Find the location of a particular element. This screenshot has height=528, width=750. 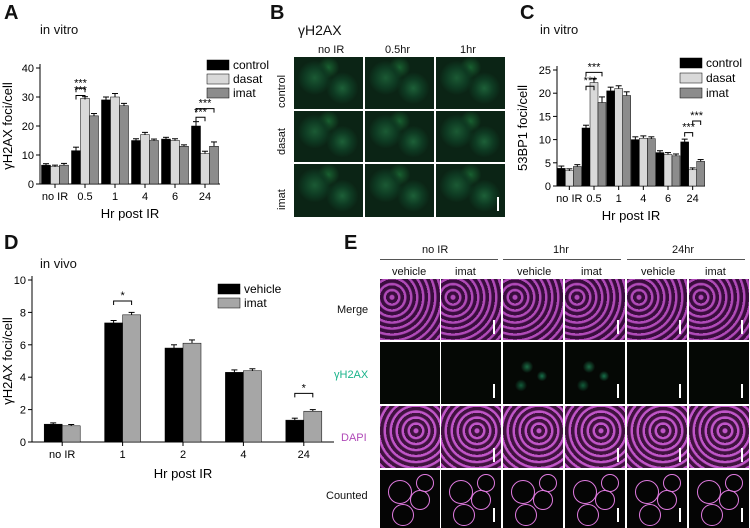

panel-b-title: γH2AX is located at coordinates (320, 30).